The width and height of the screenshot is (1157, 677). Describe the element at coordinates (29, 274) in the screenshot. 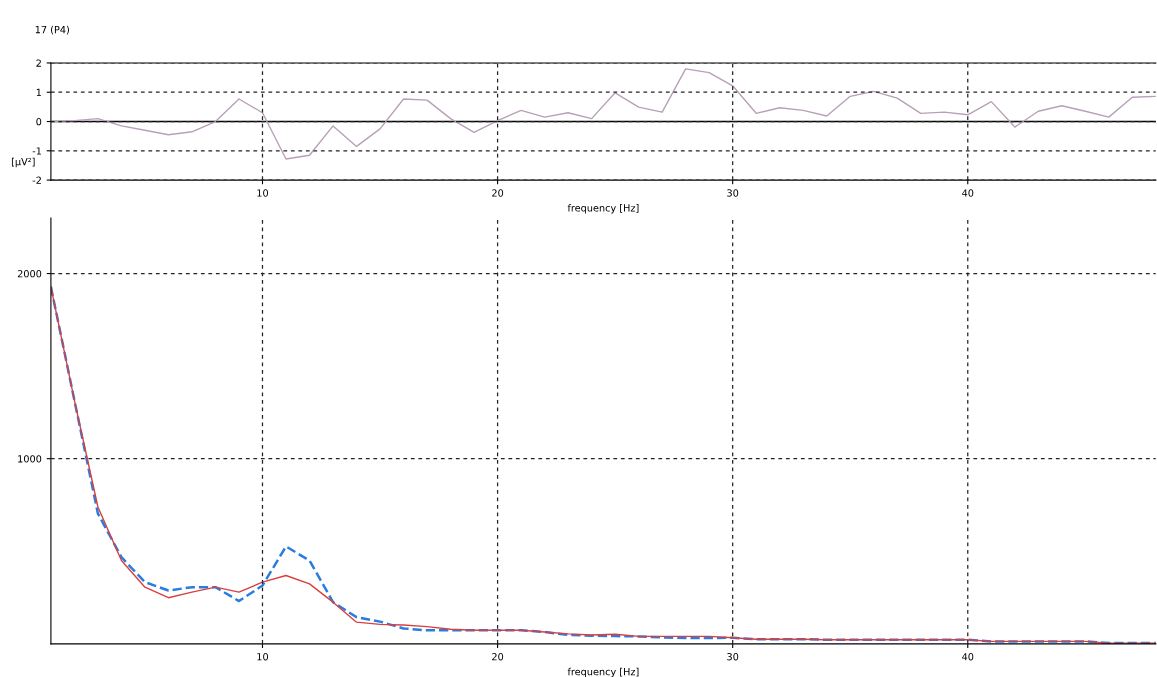

I see `y-tick-label: 2000` at that location.